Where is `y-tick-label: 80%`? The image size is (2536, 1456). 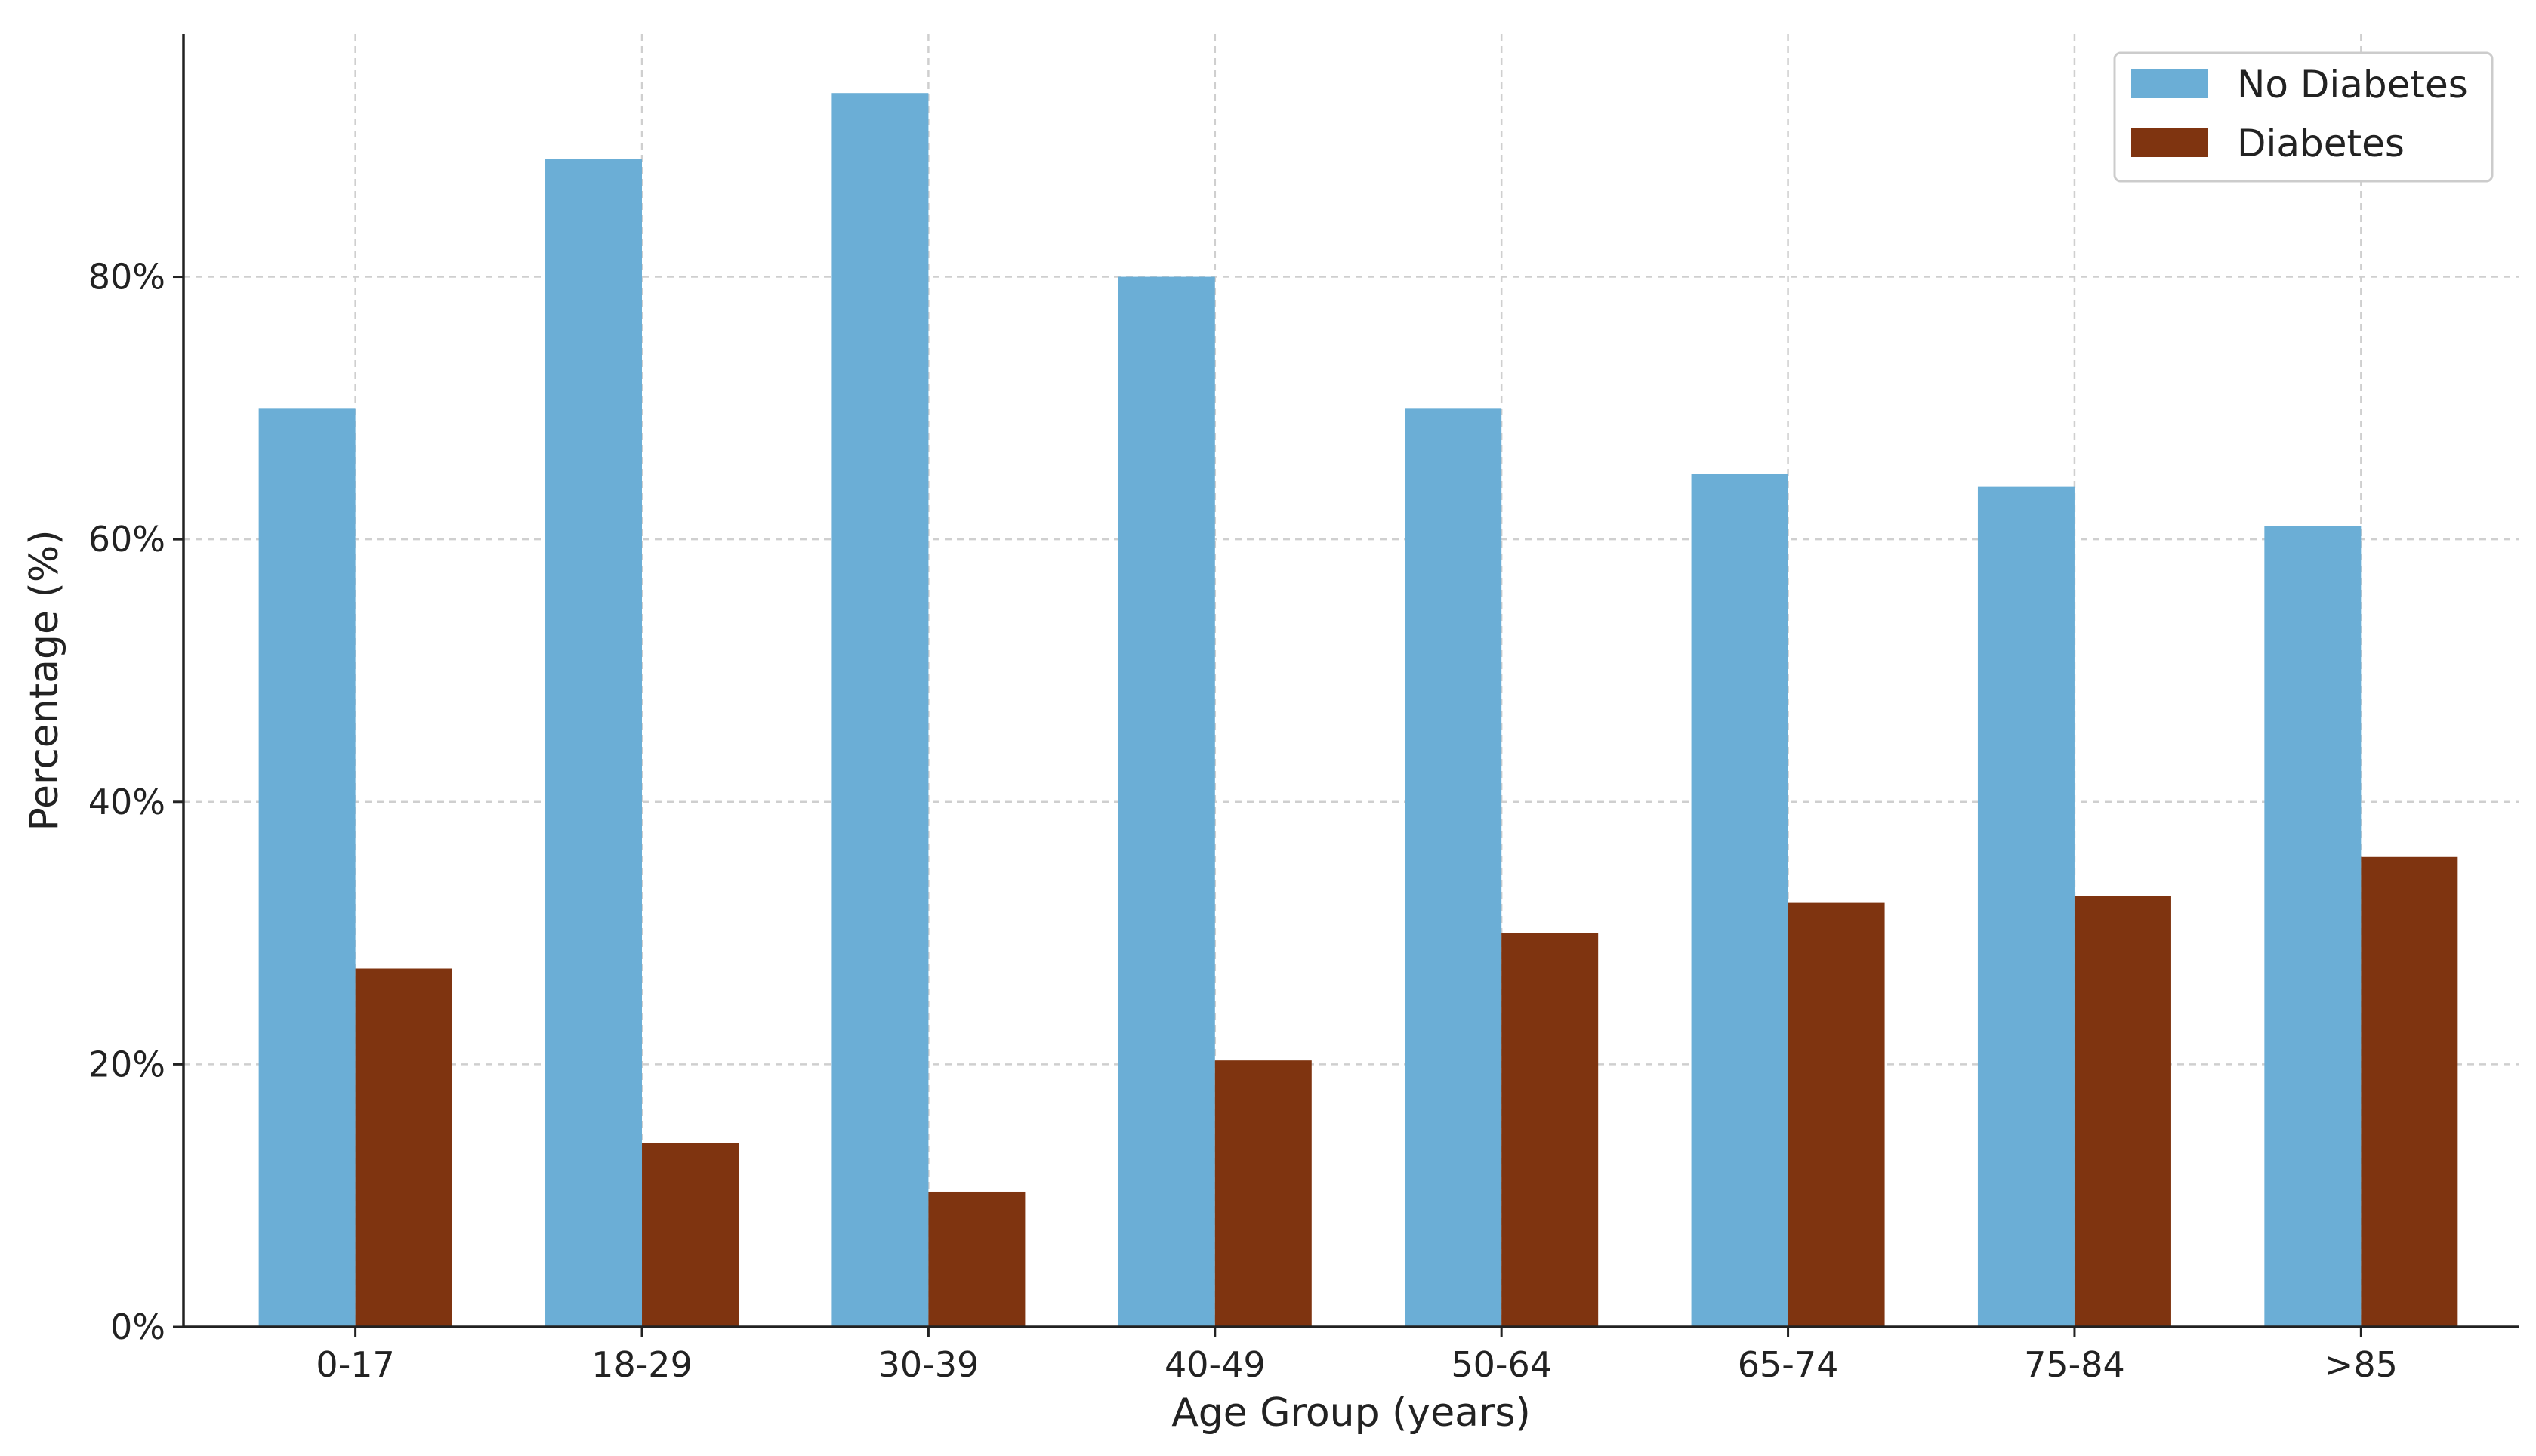
y-tick-label: 80% is located at coordinates (126, 277).